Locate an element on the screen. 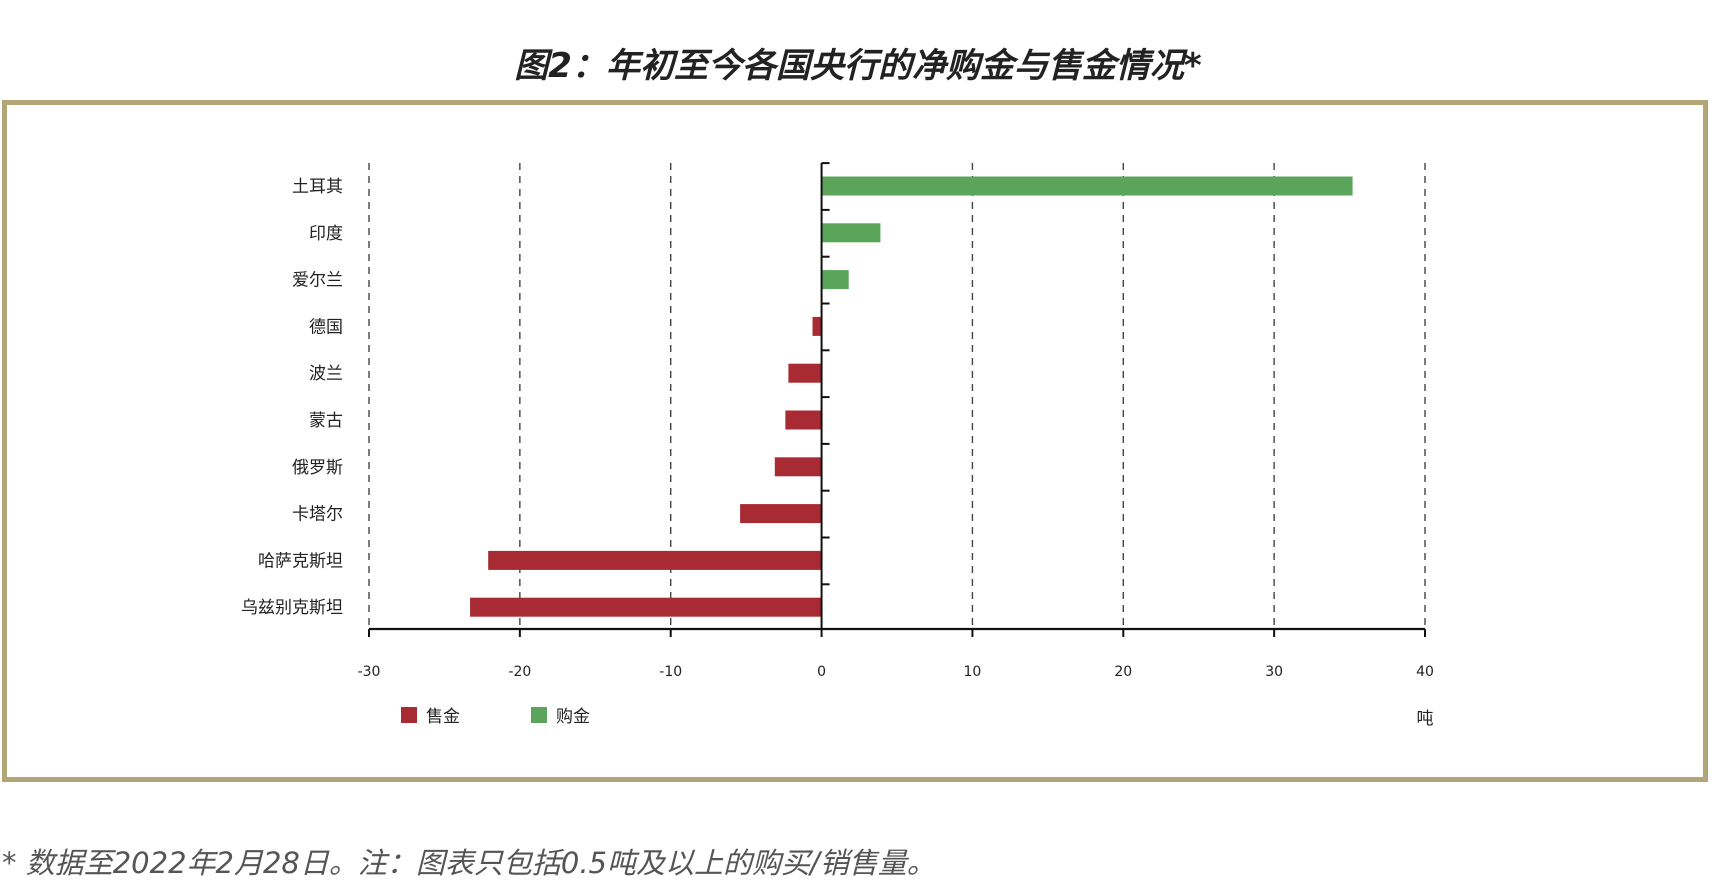  category-label: 土耳其 is located at coordinates (317, 187).